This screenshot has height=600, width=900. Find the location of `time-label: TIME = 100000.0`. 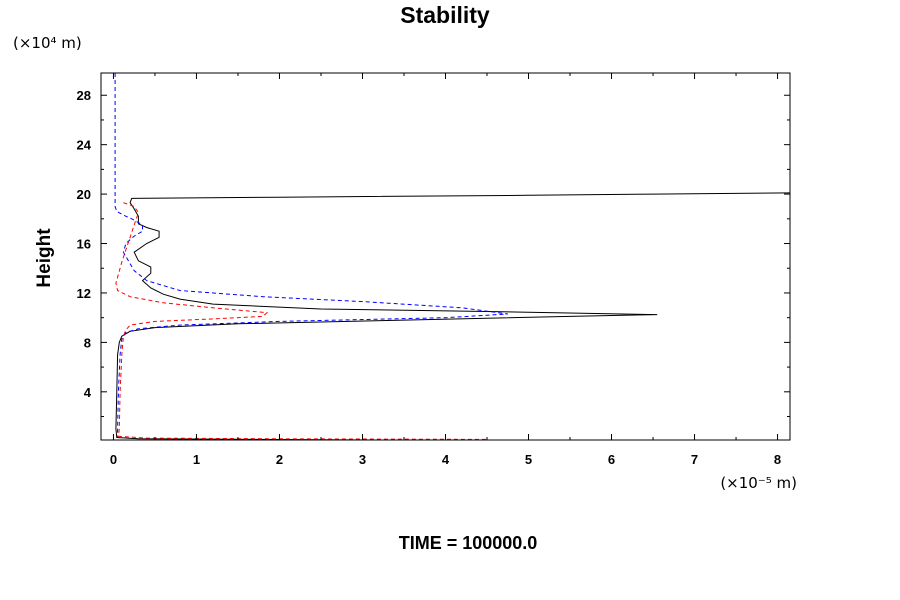

time-label: TIME = 100000.0 is located at coordinates (468, 543).